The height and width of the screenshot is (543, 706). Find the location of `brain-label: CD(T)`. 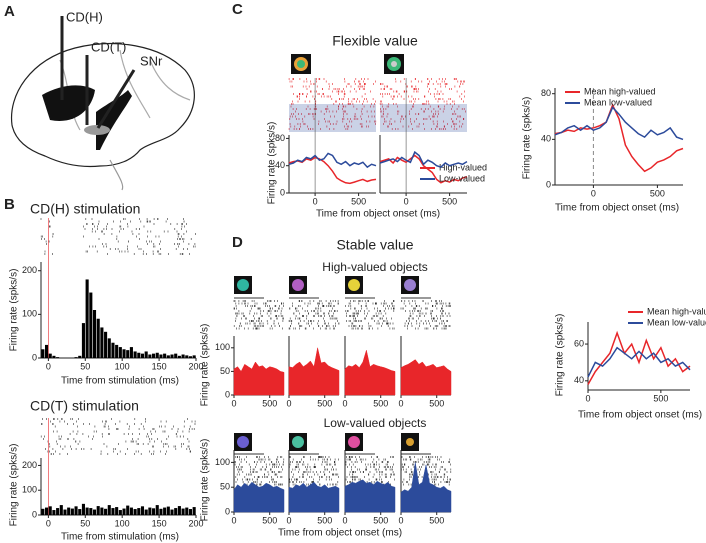

brain-label: CD(T) is located at coordinates (108, 46).